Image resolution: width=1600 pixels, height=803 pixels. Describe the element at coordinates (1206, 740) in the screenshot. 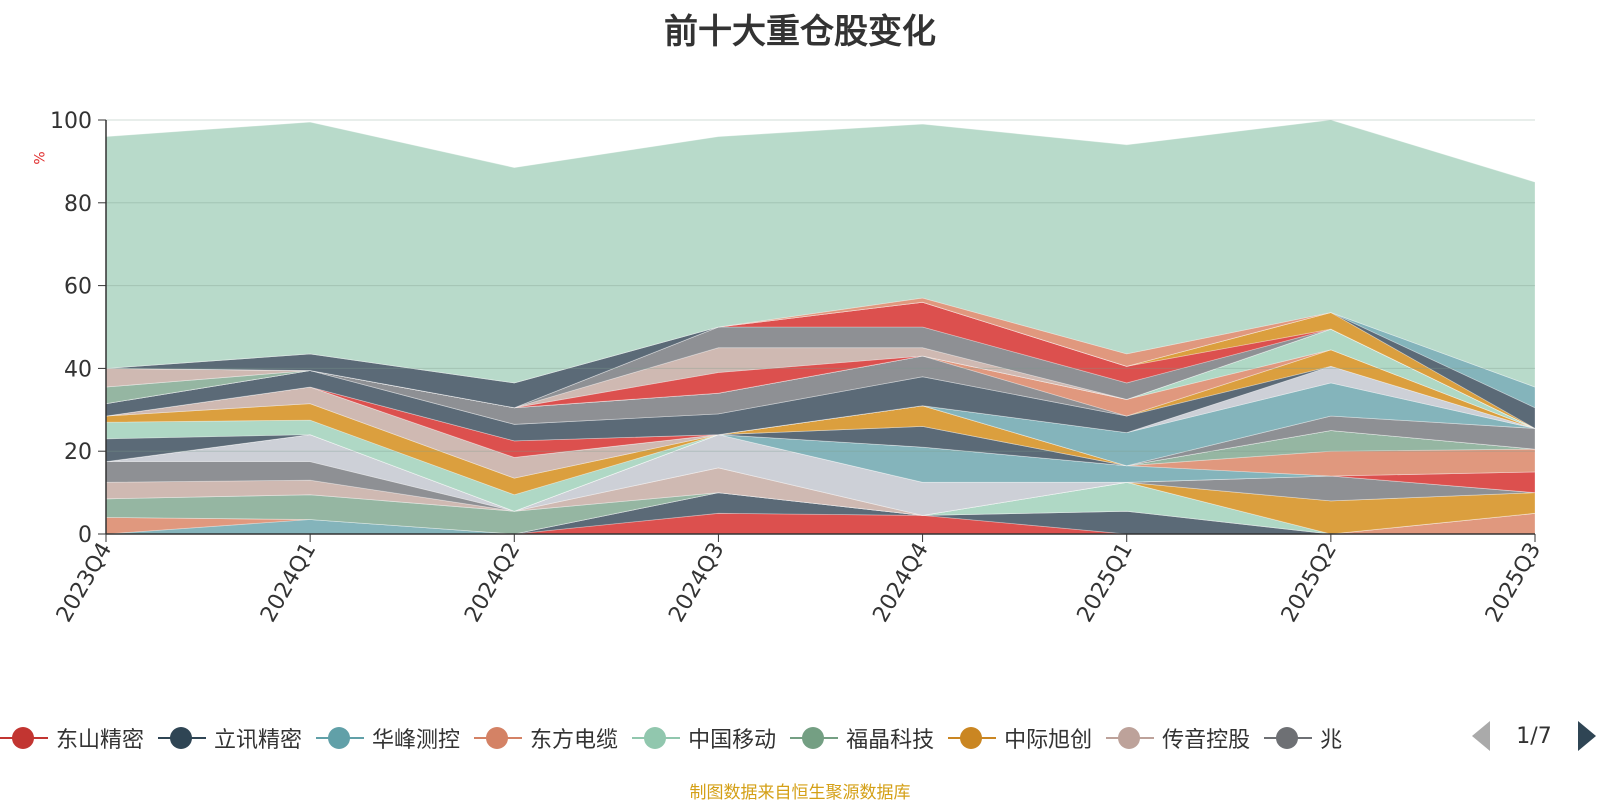

I see `legend-label: 传音控股` at that location.